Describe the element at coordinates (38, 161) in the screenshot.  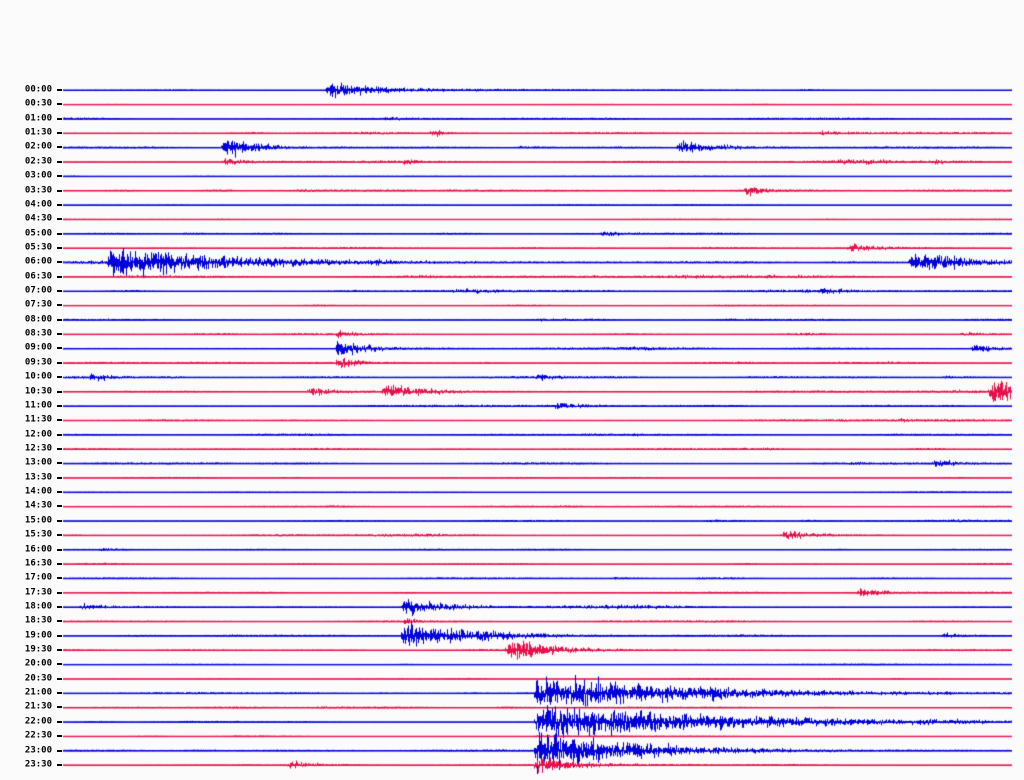
I see `time-axis-label: 02:30` at that location.